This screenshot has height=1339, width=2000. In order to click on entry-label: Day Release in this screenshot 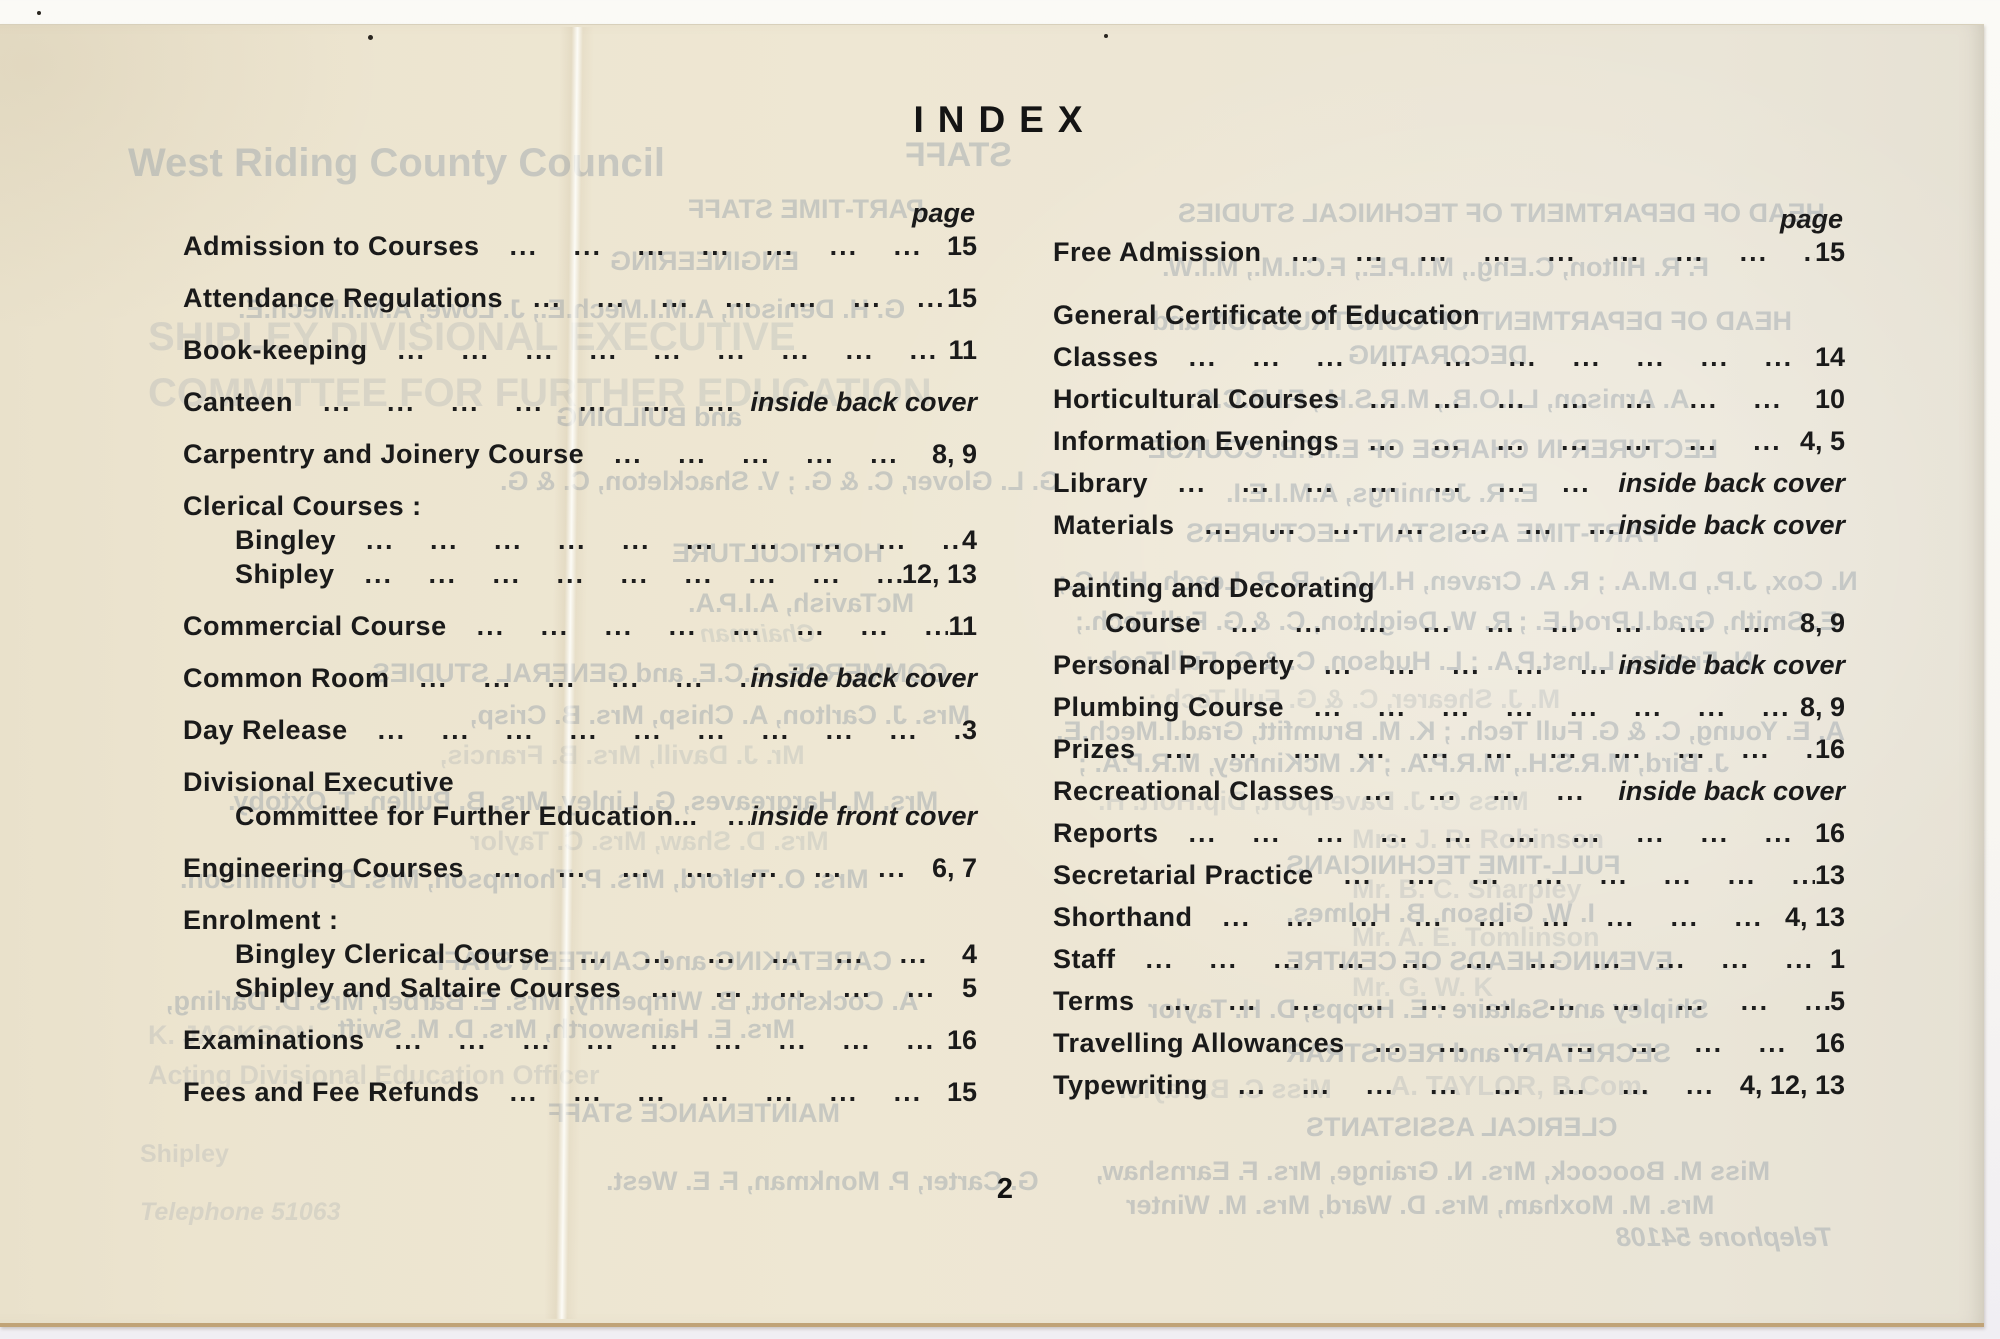, I will do `click(265, 730)`.